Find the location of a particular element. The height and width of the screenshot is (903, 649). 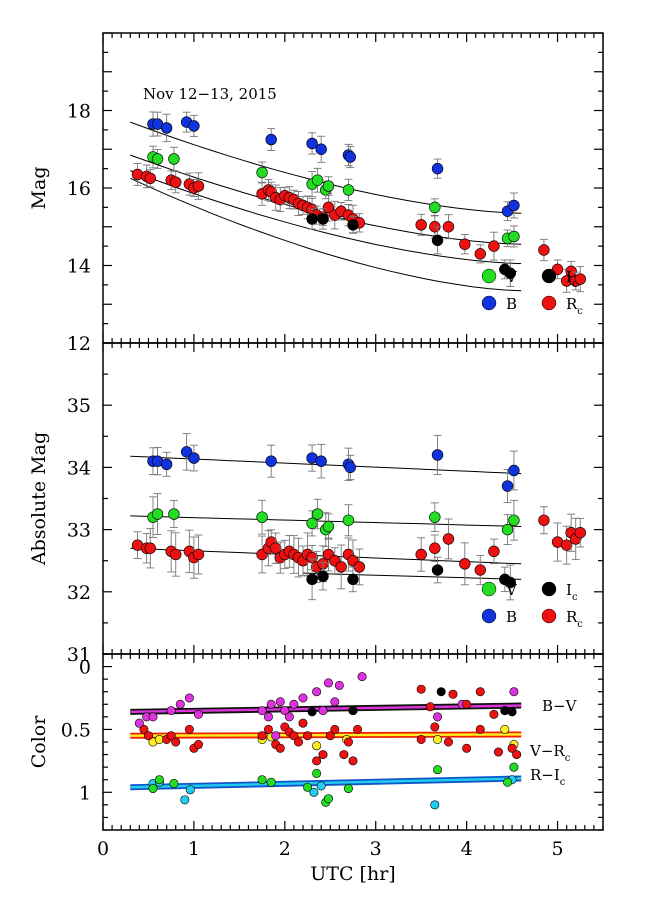

y-tick-label: 31 is located at coordinates (79, 655).